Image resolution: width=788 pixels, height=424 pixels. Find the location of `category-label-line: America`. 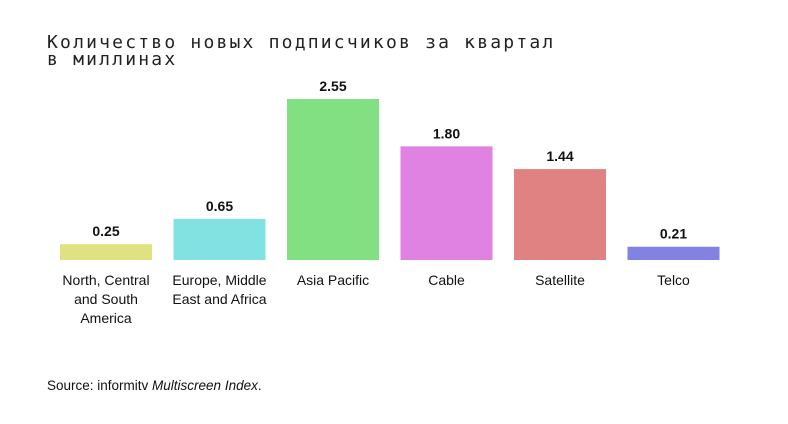

category-label-line: America is located at coordinates (106, 318).